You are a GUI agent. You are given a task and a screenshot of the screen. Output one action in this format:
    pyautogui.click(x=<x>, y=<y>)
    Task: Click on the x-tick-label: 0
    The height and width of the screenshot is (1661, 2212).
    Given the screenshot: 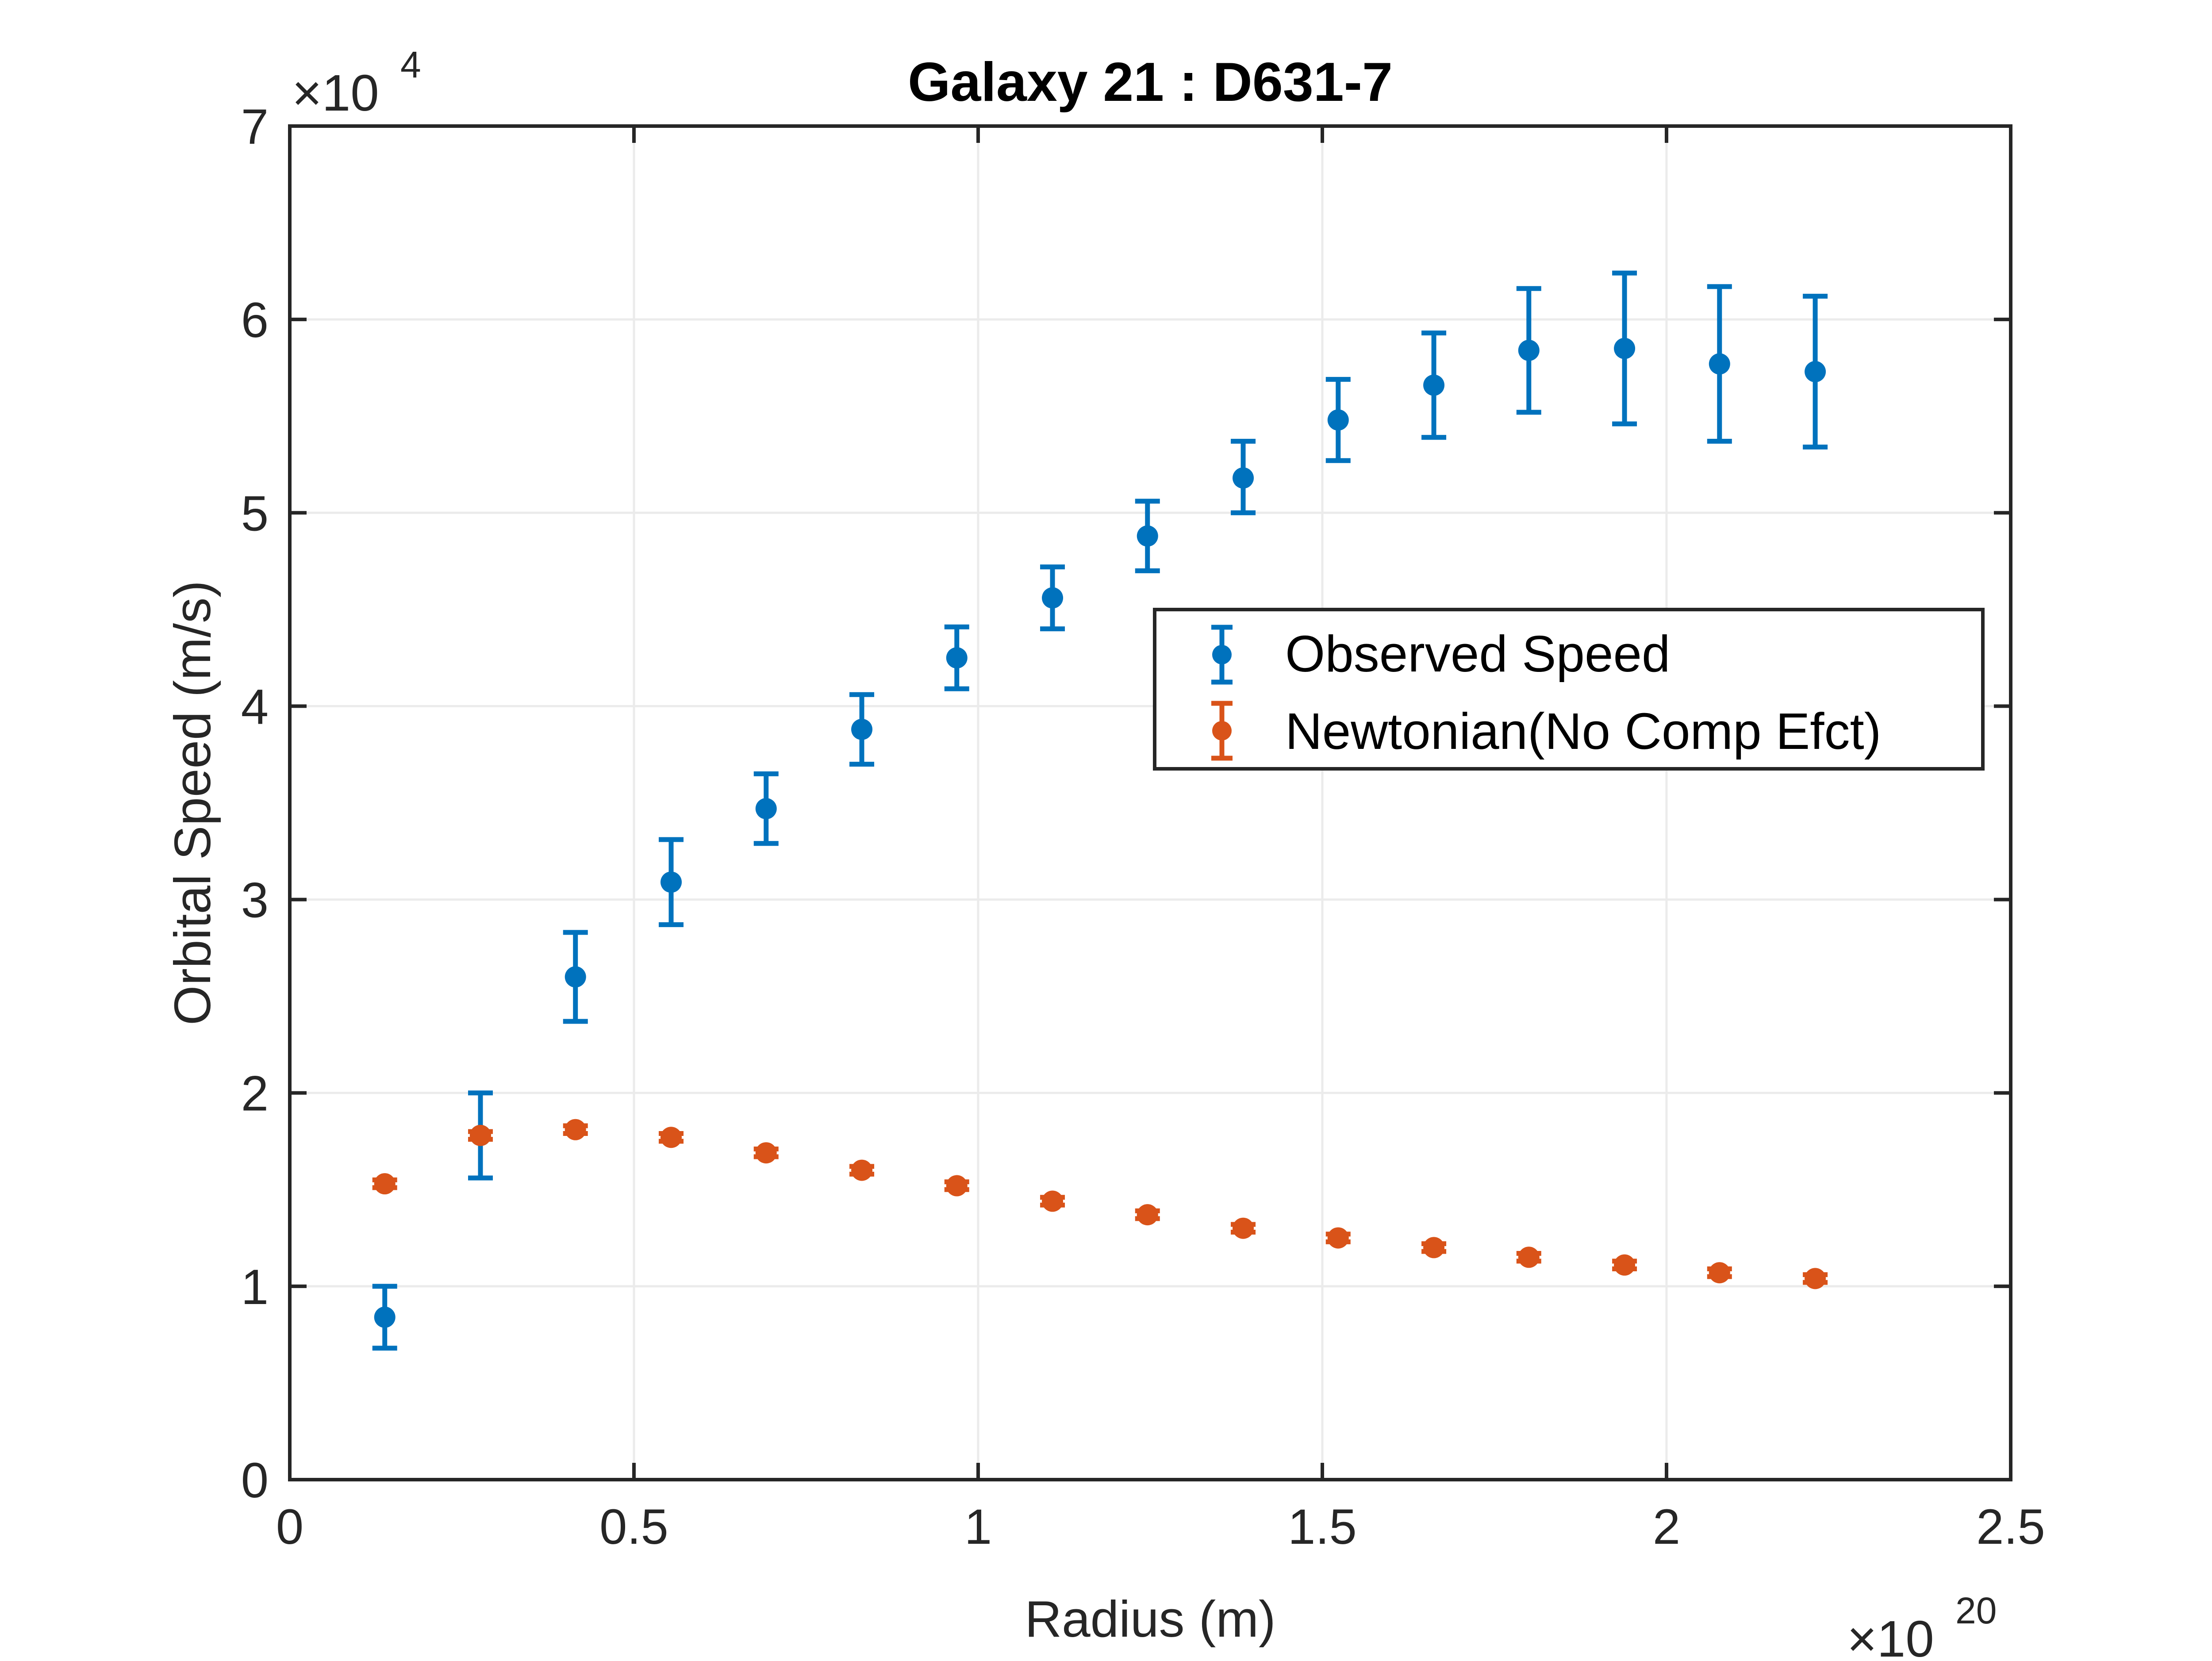 What is the action you would take?
    pyautogui.click(x=290, y=1526)
    